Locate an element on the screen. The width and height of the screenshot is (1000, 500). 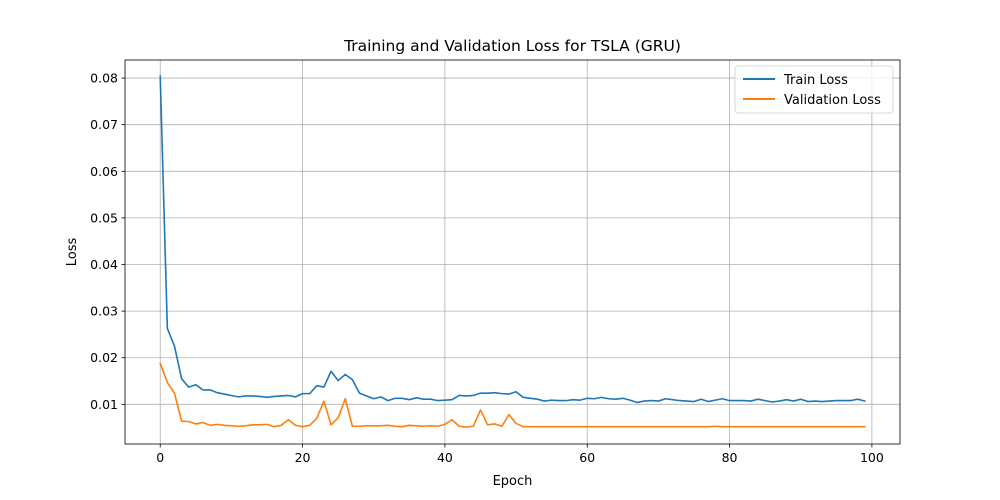
y-tick-label: 0.02 is located at coordinates (104, 357).